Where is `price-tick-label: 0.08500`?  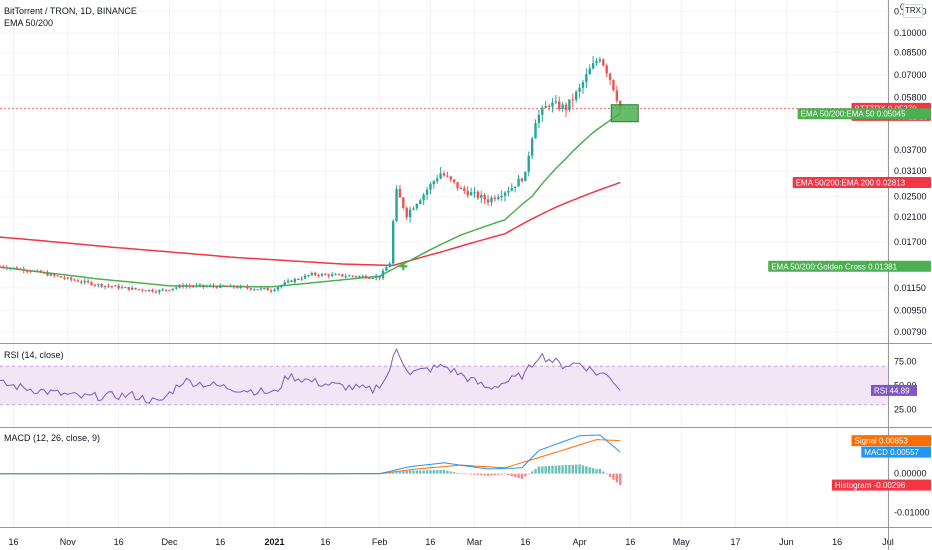 price-tick-label: 0.08500 is located at coordinates (910, 52).